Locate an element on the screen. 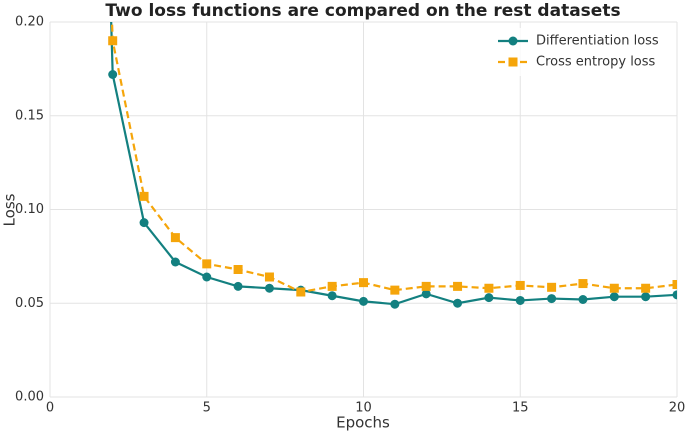 This screenshot has width=685, height=434. x-axis-label: Epochs is located at coordinates (363, 423).